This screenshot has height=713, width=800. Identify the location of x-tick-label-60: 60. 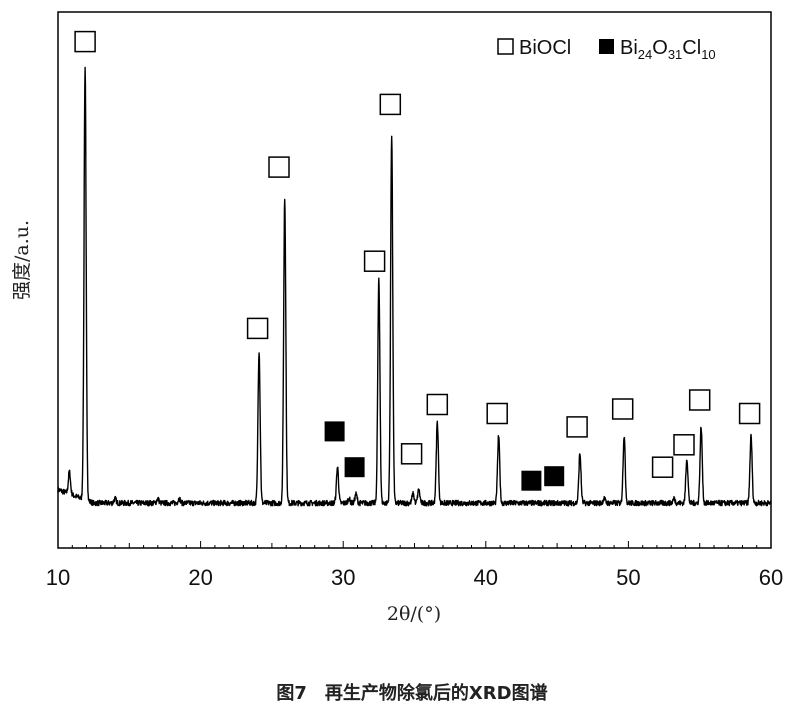
(771, 577).